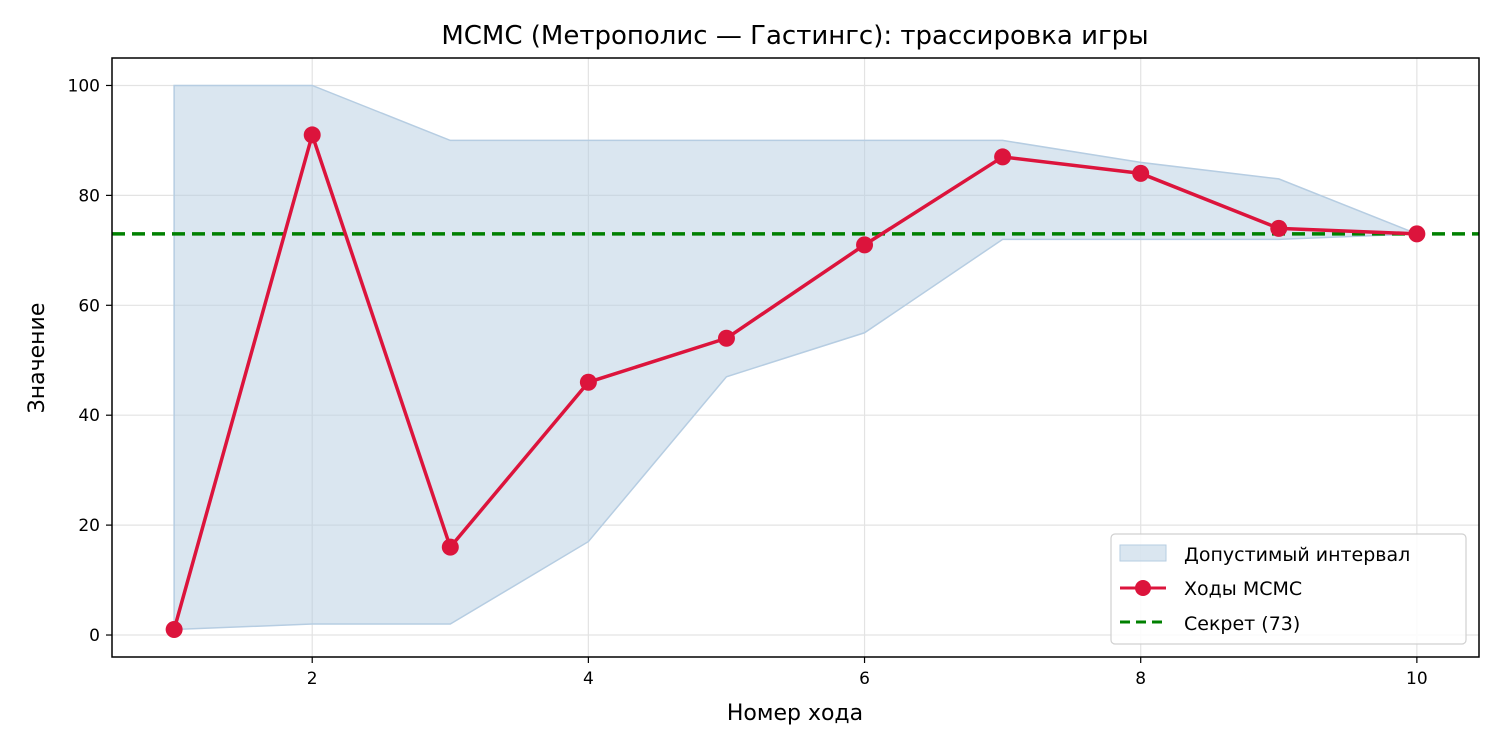  What do you see at coordinates (1297, 555) in the screenshot?
I see `legend-label-band: Допустимый интервал` at bounding box center [1297, 555].